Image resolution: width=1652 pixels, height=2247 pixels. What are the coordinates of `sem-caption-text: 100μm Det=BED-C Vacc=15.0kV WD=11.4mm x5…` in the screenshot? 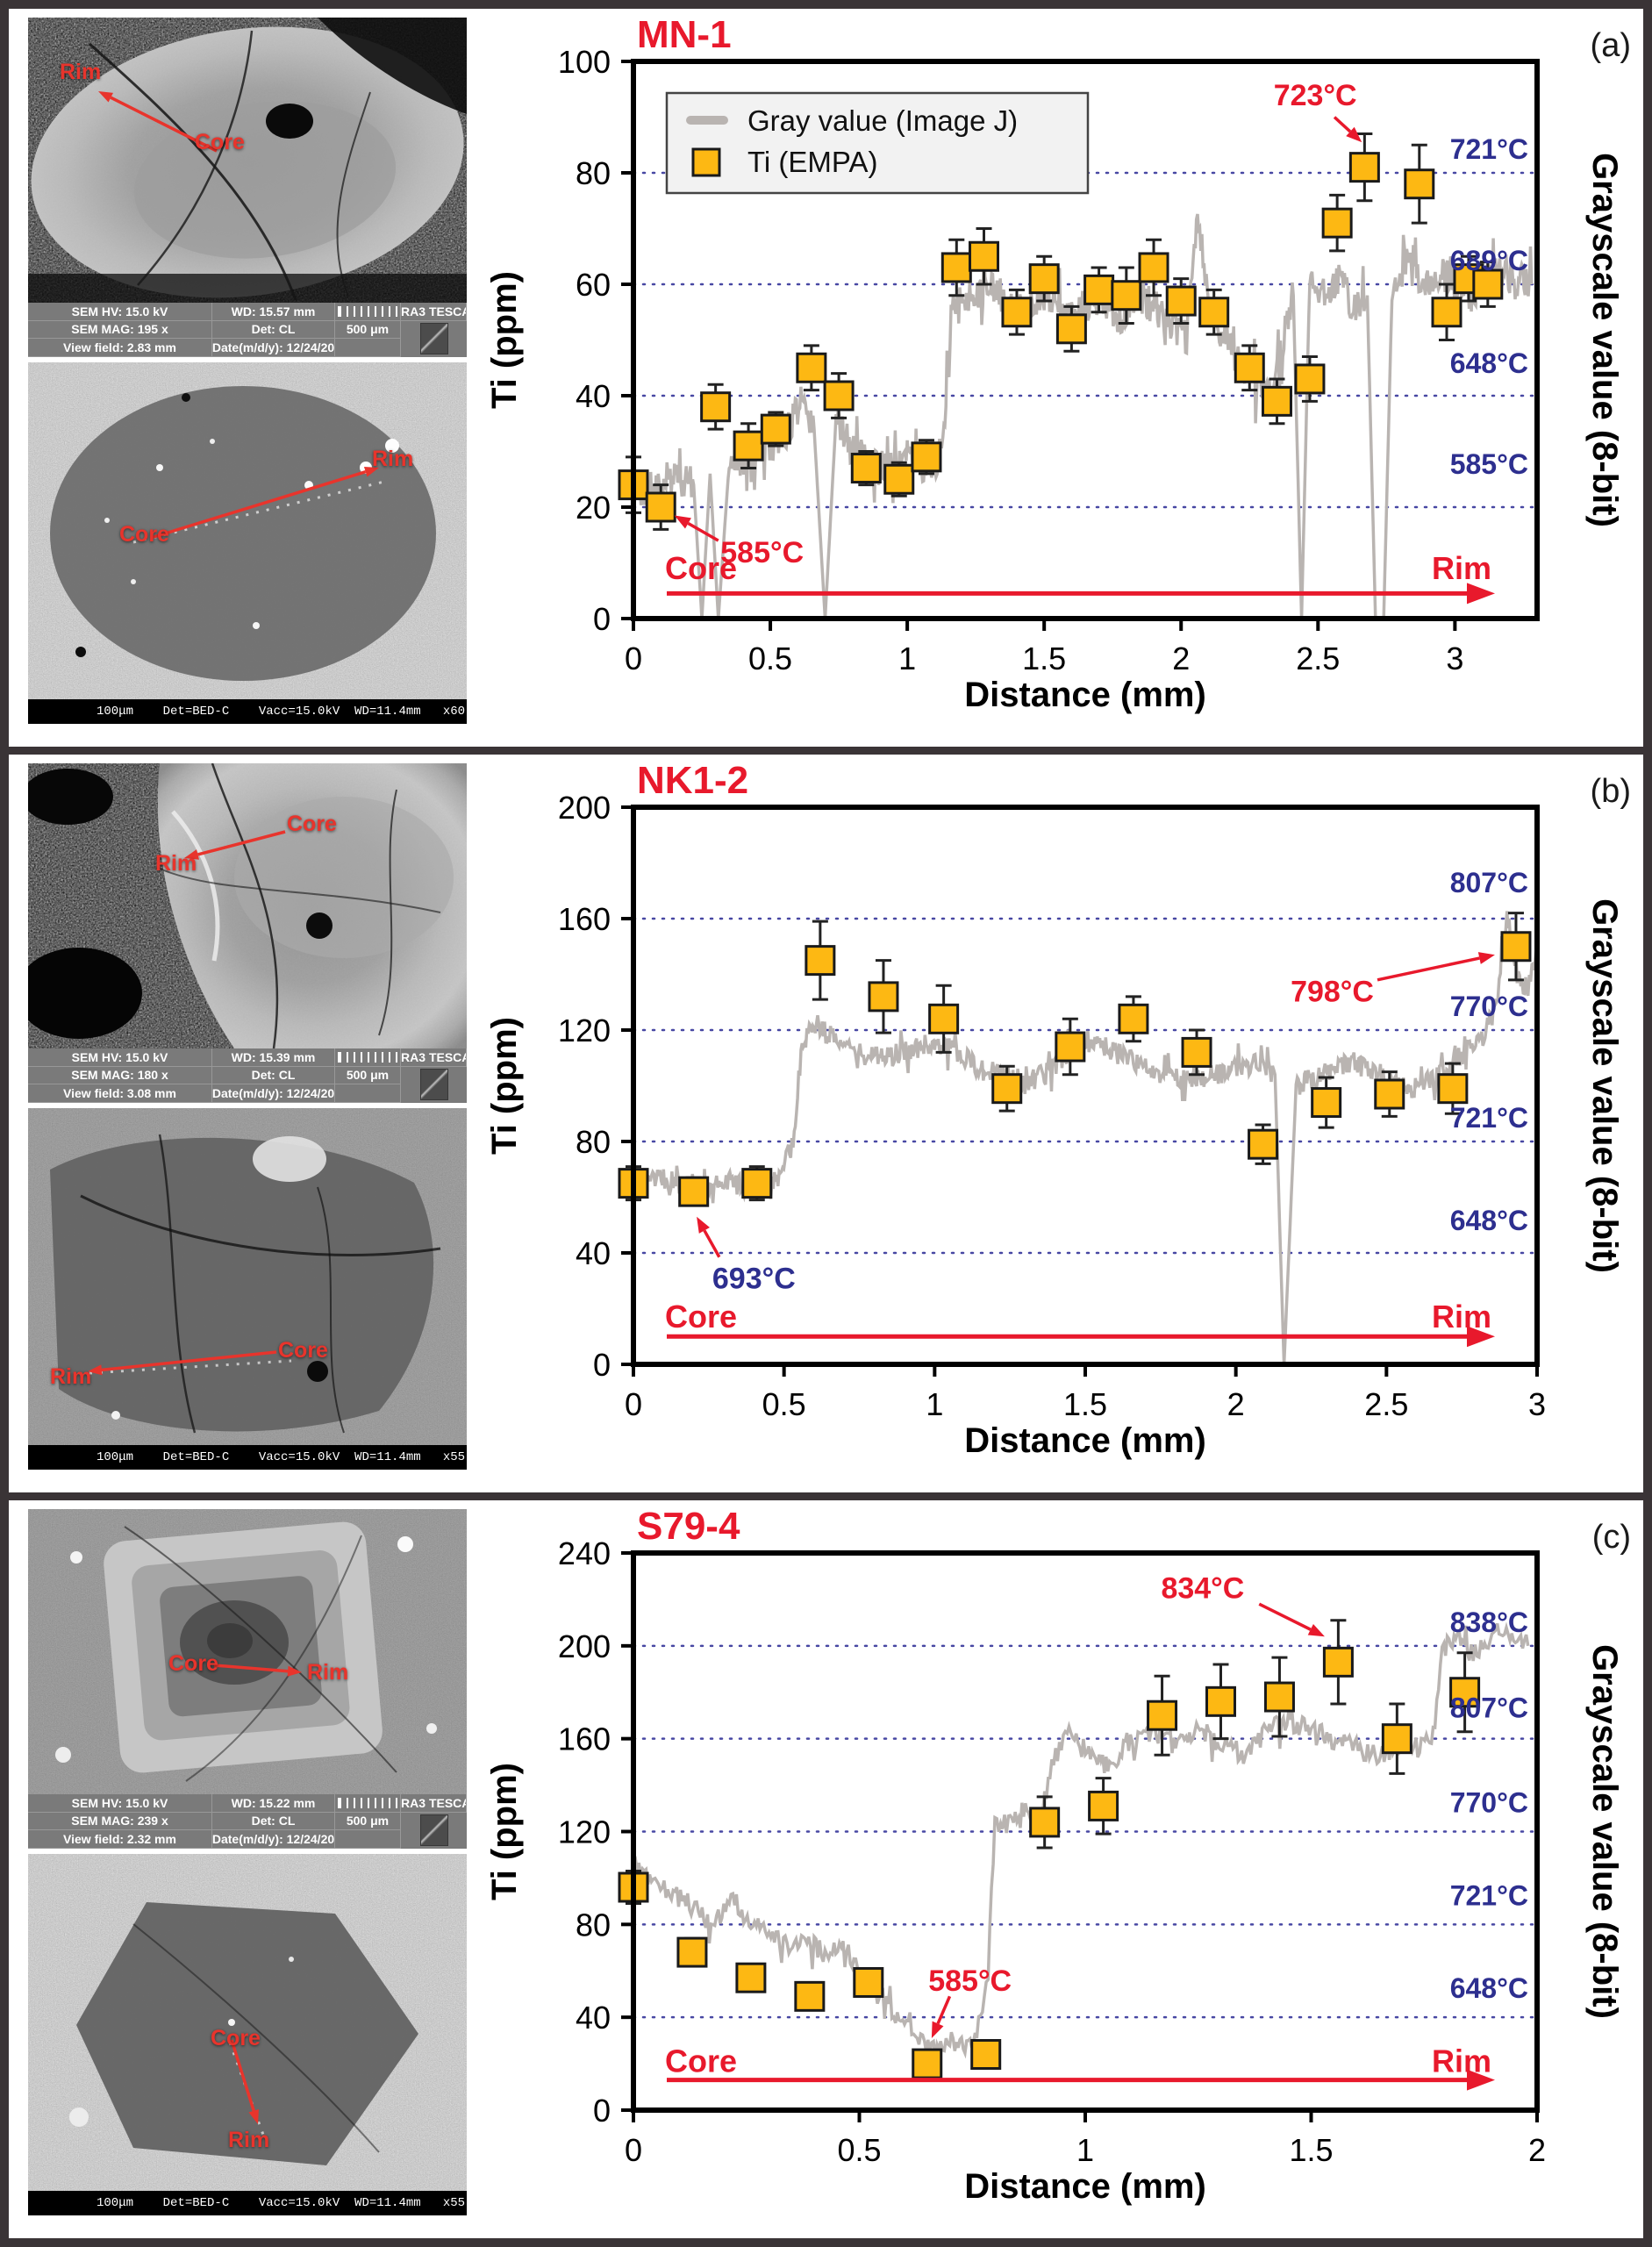 It's located at (282, 1457).